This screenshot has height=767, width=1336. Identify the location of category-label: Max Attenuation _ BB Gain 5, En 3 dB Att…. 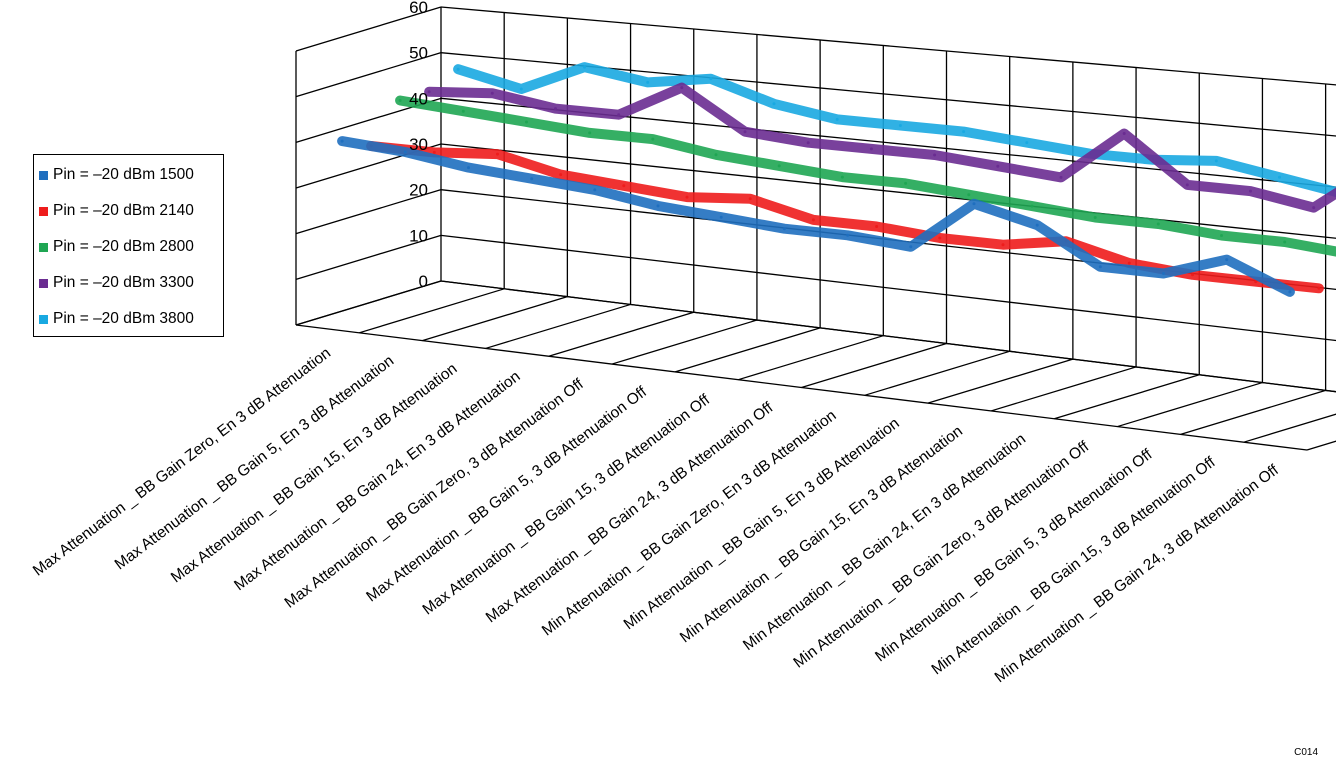
(255, 462).